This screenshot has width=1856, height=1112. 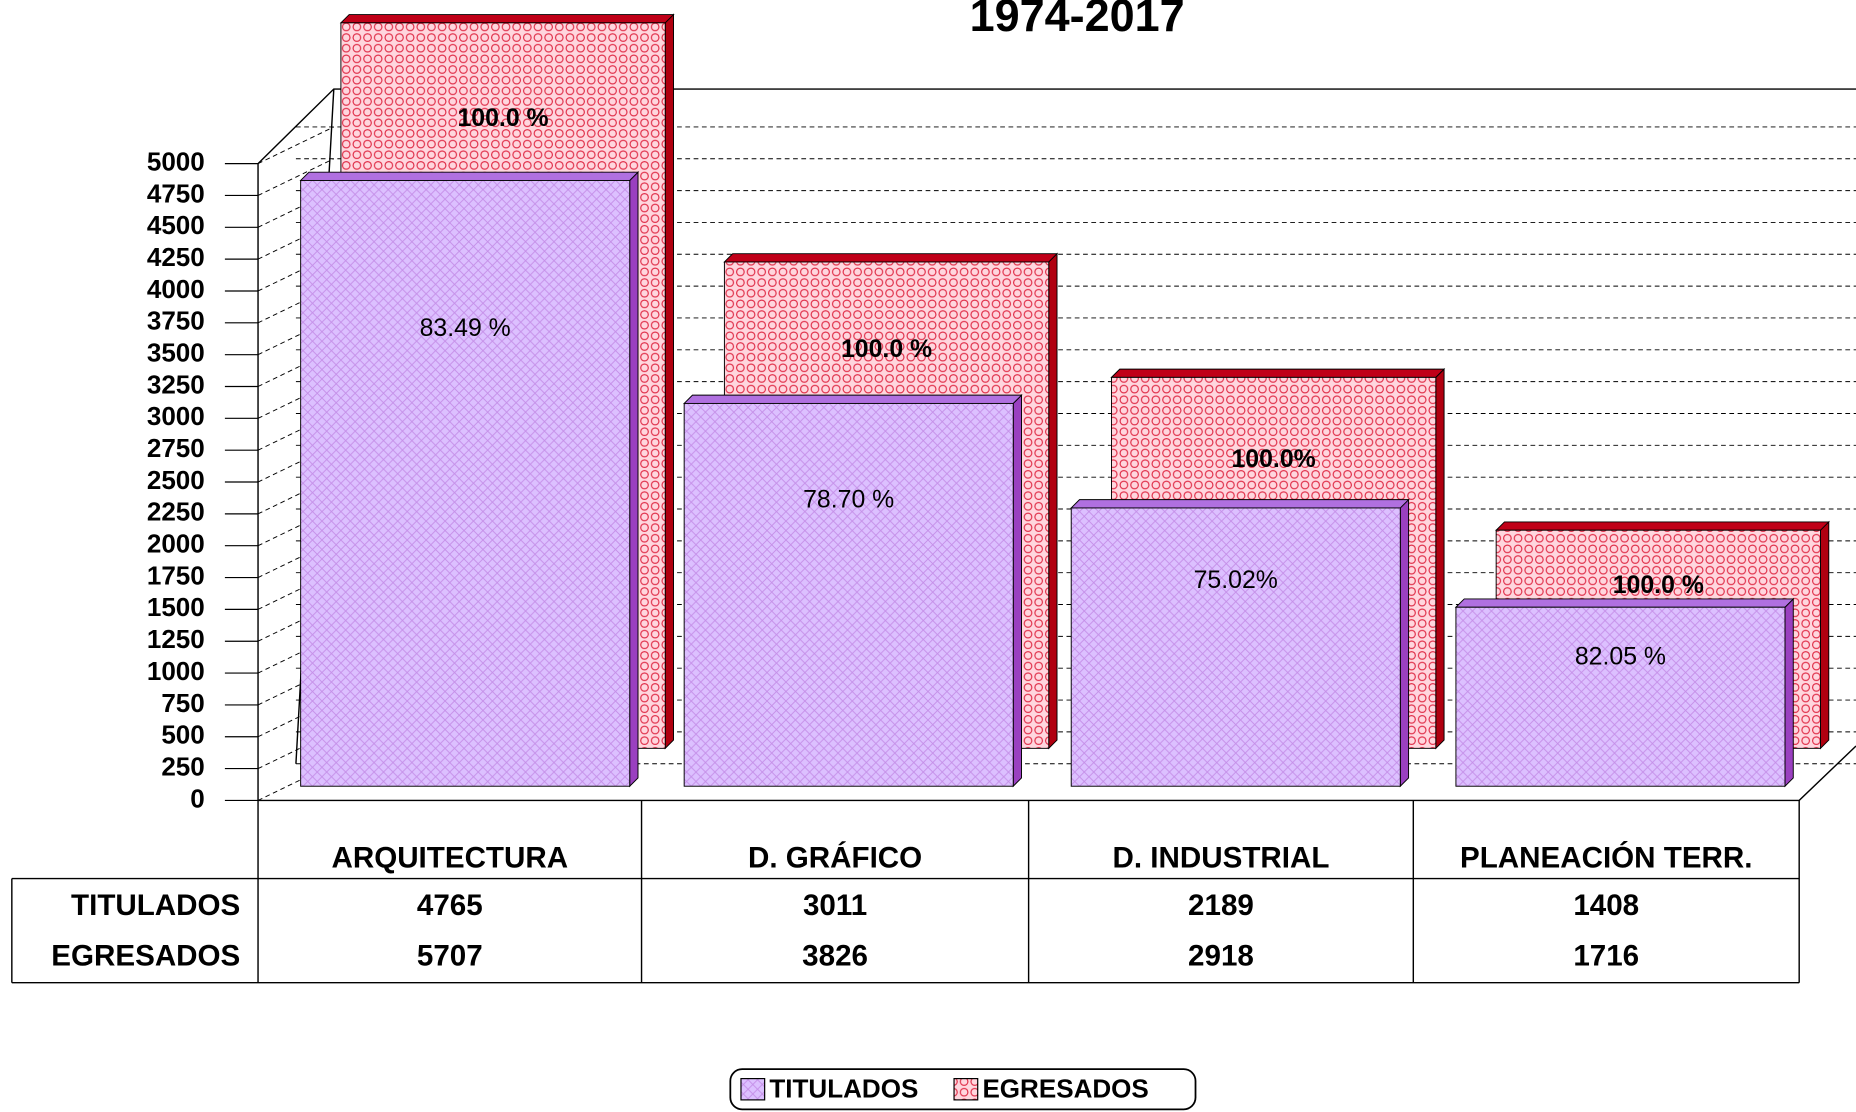 What do you see at coordinates (449, 857) in the screenshot?
I see `table-category: ARQUITECTURA` at bounding box center [449, 857].